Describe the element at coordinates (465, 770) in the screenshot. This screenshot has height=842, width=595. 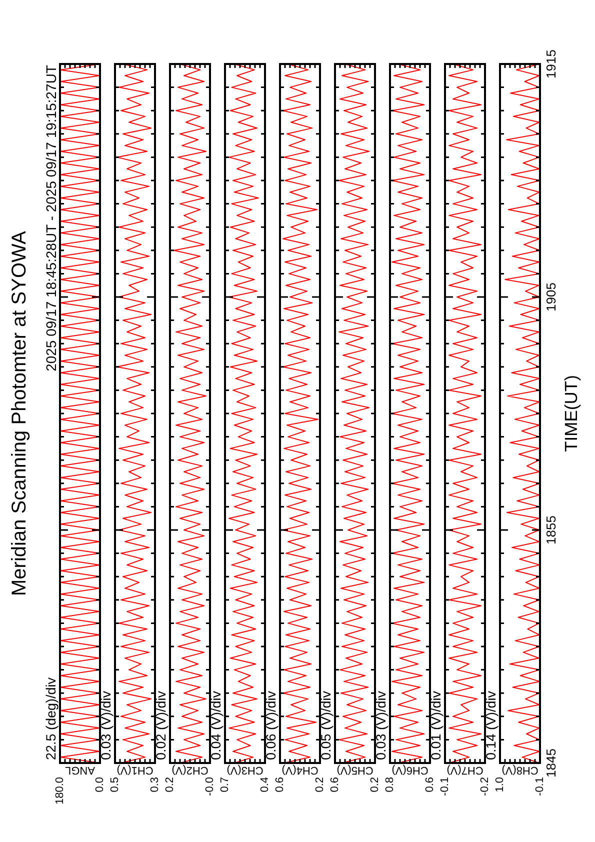
I see `x-axis-title: CH7(V)` at that location.